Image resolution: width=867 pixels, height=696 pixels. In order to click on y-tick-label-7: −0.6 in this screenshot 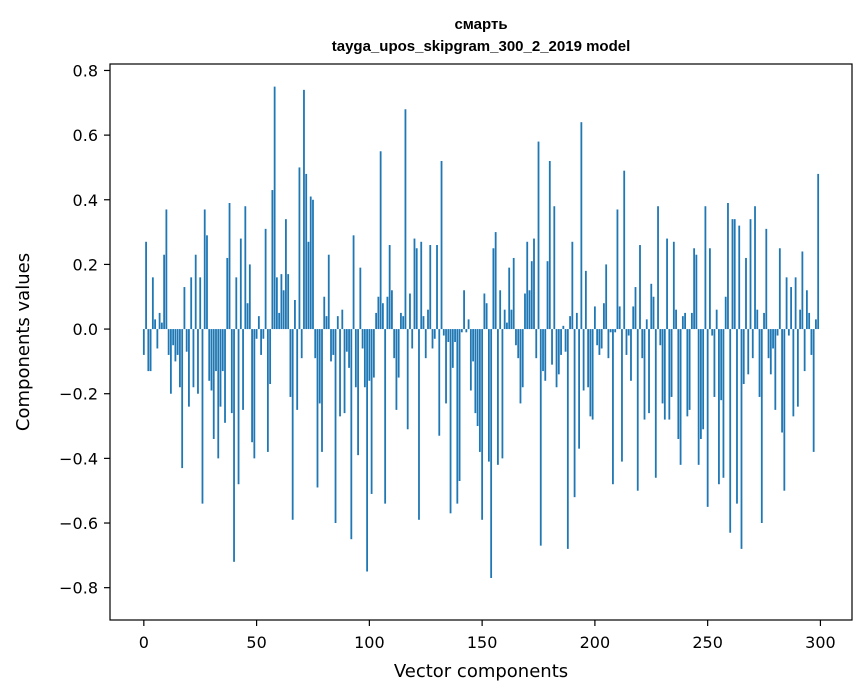, I will do `click(78, 523)`.